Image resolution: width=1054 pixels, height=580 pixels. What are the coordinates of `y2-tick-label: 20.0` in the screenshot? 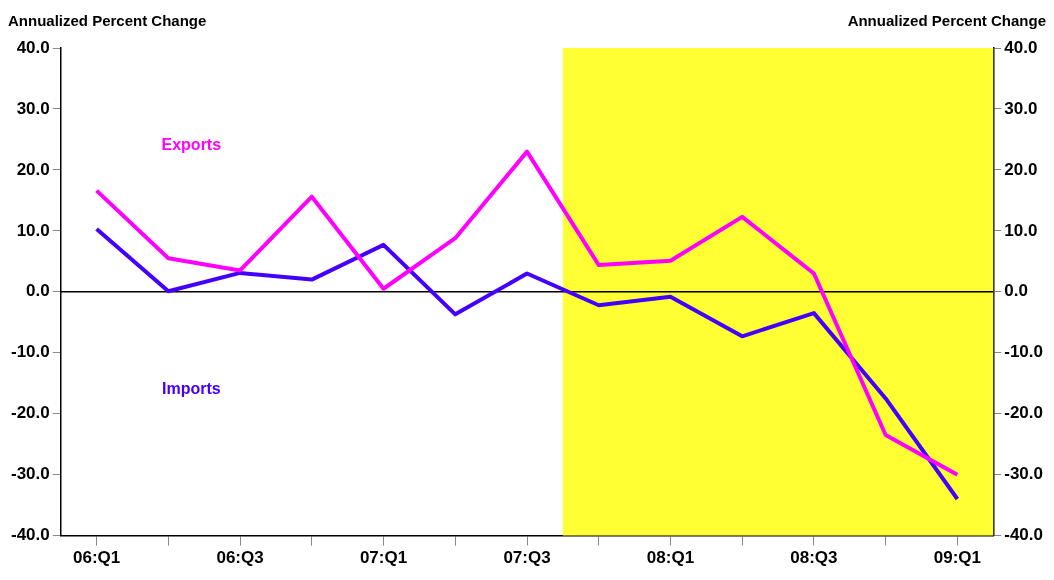 It's located at (1021, 169).